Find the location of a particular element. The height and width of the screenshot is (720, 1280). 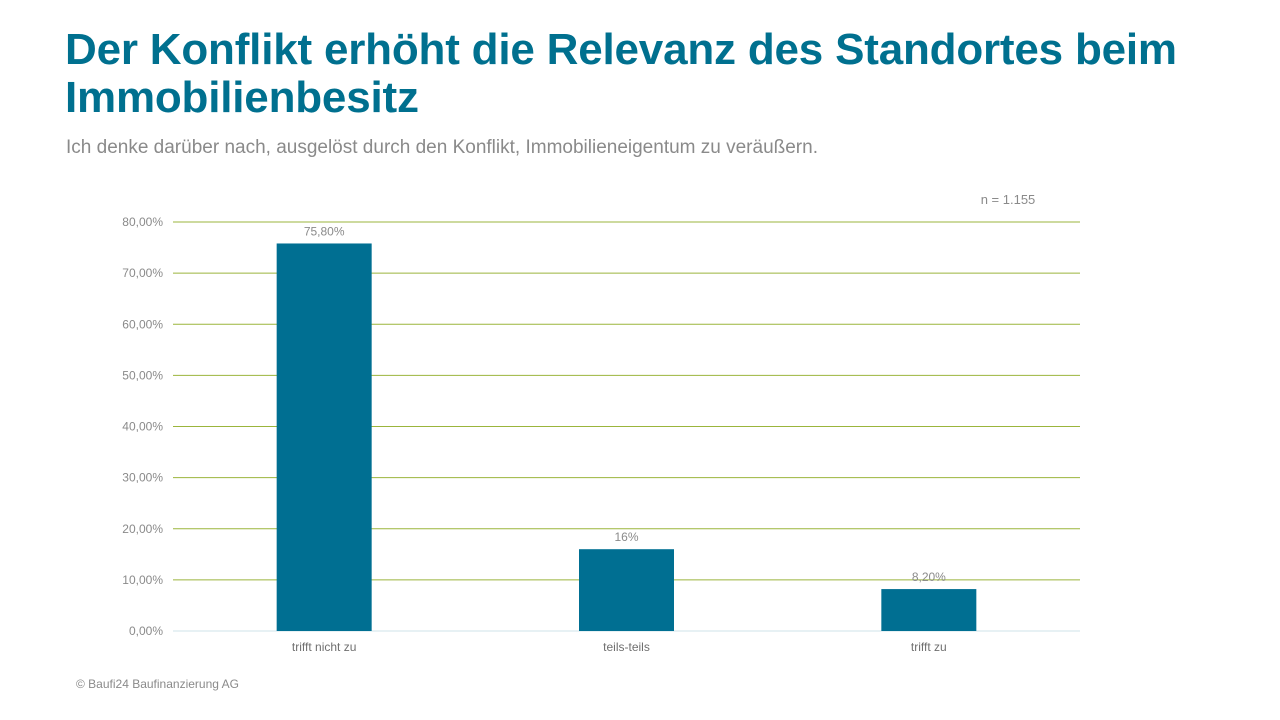

y-tick-label: 20,00% is located at coordinates (142, 529).